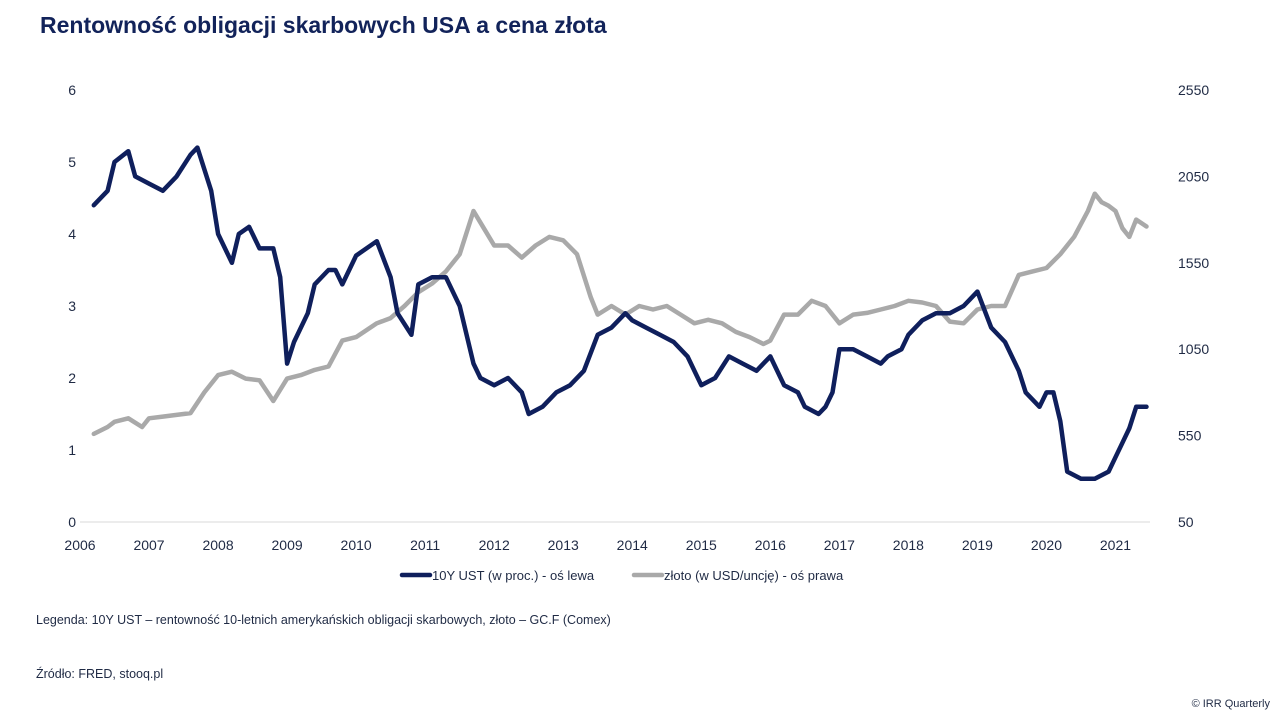  What do you see at coordinates (563, 545) in the screenshot?
I see `x-tick-label: 2013` at bounding box center [563, 545].